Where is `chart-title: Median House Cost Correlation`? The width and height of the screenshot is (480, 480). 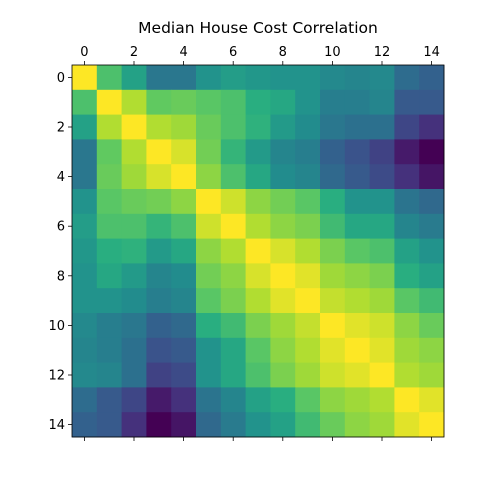 chart-title: Median House Cost Correlation is located at coordinates (258, 28).